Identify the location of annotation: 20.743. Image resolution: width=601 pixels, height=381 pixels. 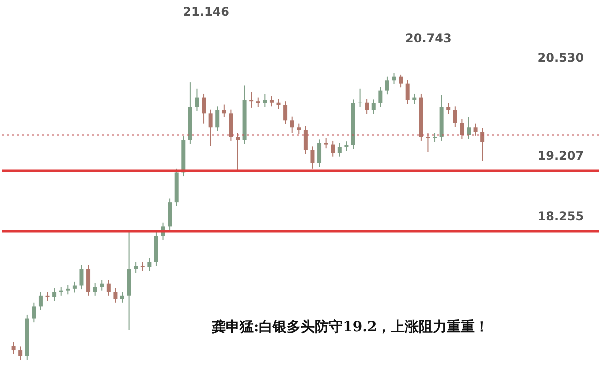
(429, 39).